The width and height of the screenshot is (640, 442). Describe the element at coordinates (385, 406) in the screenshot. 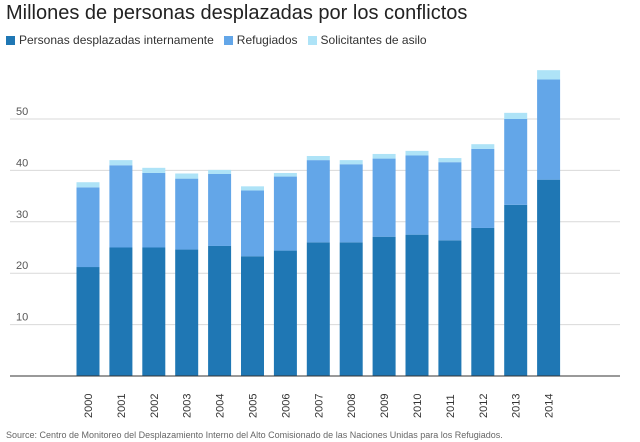

I see `x-tick-label-2009: 2009` at that location.